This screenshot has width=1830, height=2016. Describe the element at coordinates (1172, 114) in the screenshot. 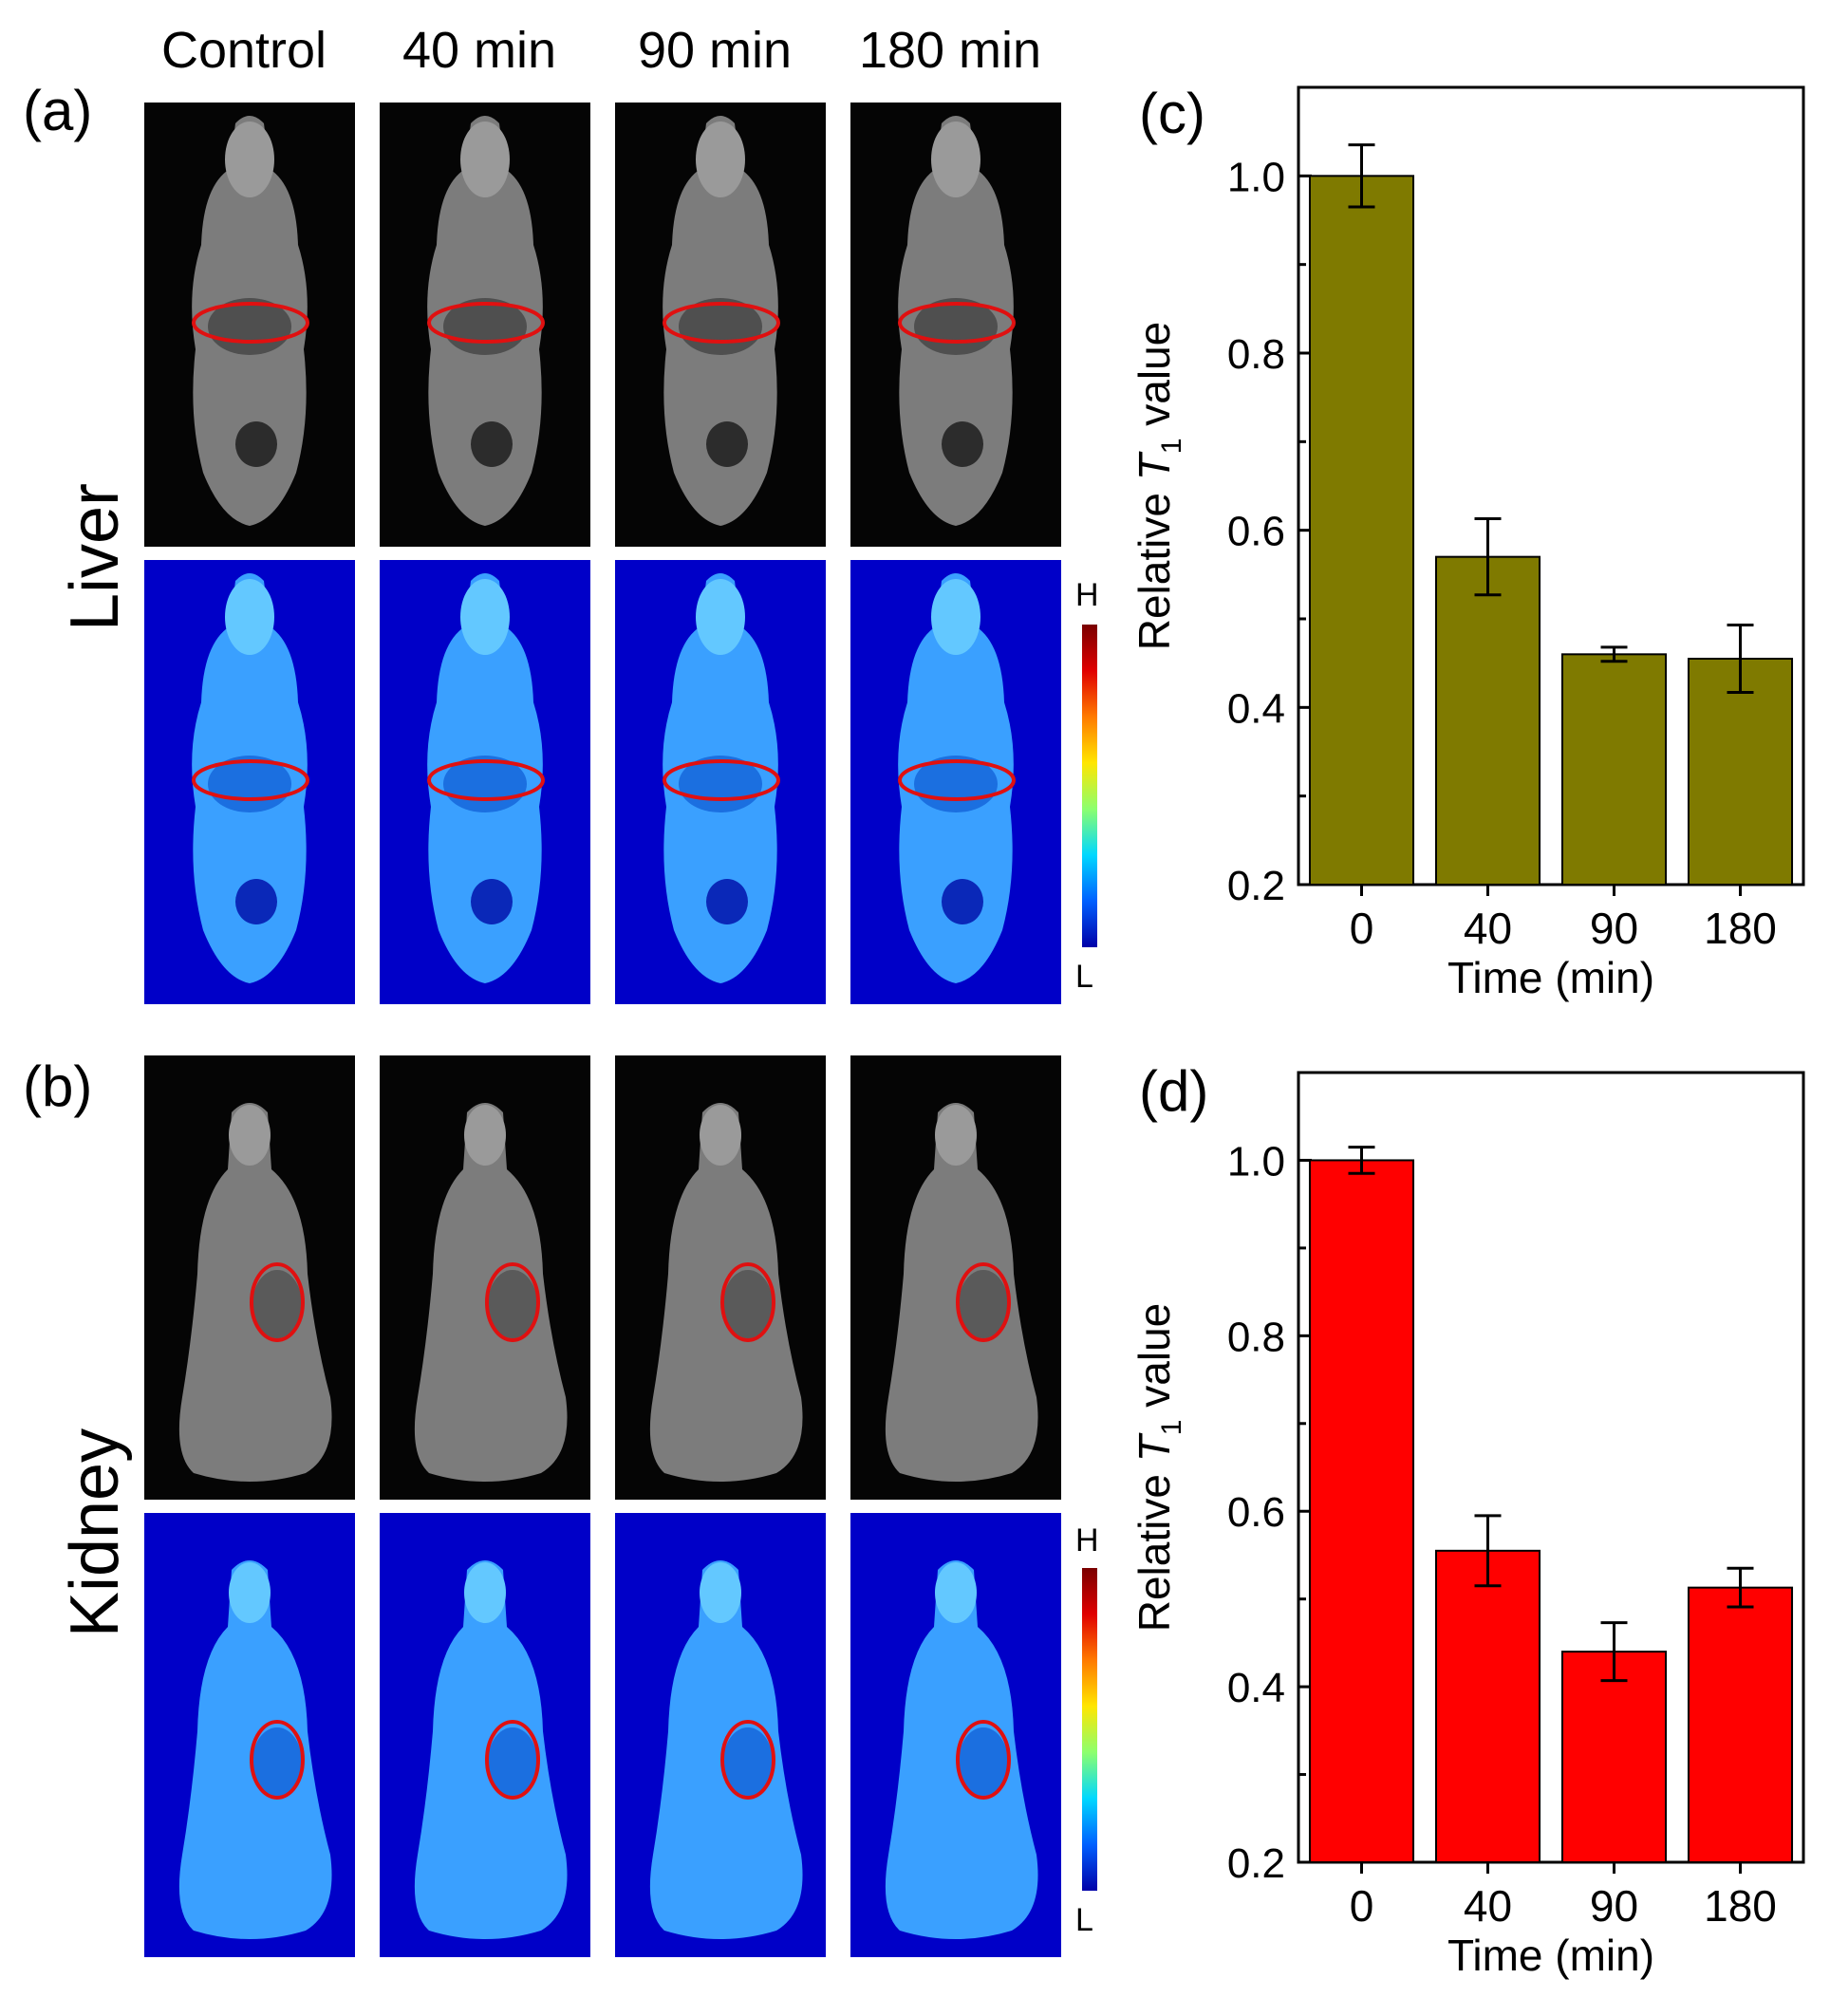

I see `liver-panel-tag: (c)` at that location.